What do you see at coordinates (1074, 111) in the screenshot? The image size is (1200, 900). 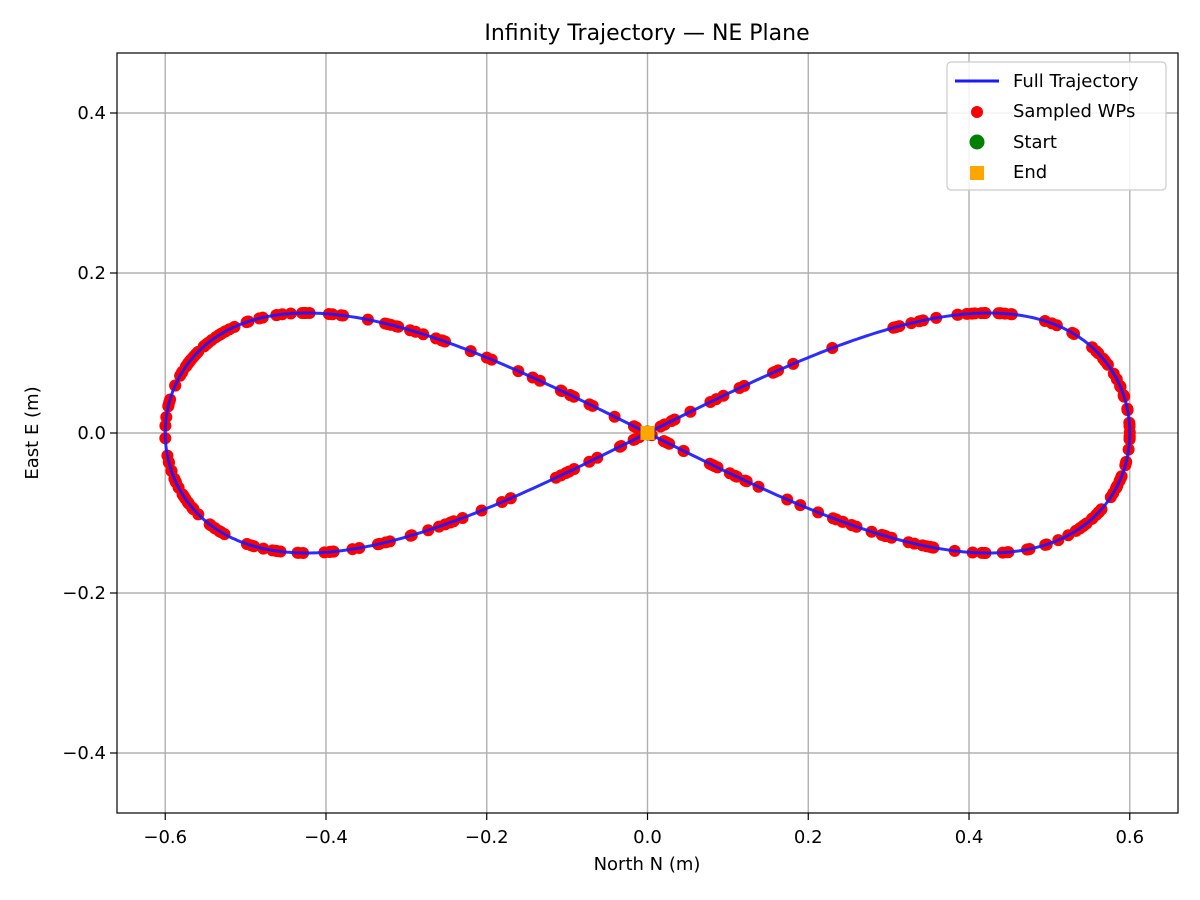 I see `legend-waypoints-label: Sampled WPs` at bounding box center [1074, 111].